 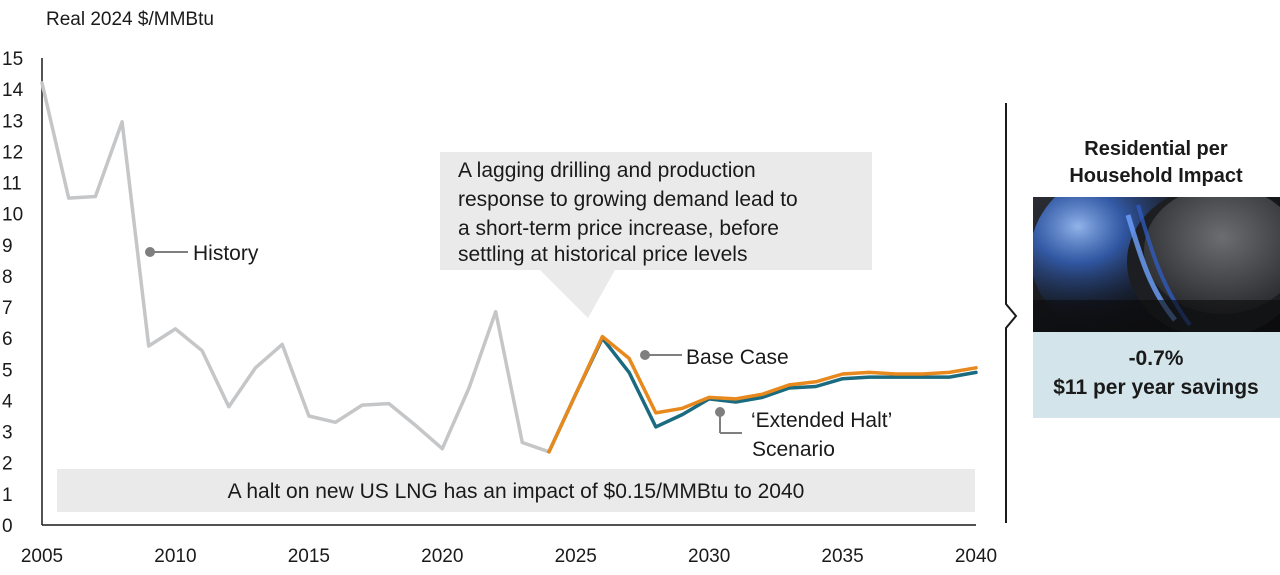 I want to click on gas-burner-flame-image, so click(x=1156, y=264).